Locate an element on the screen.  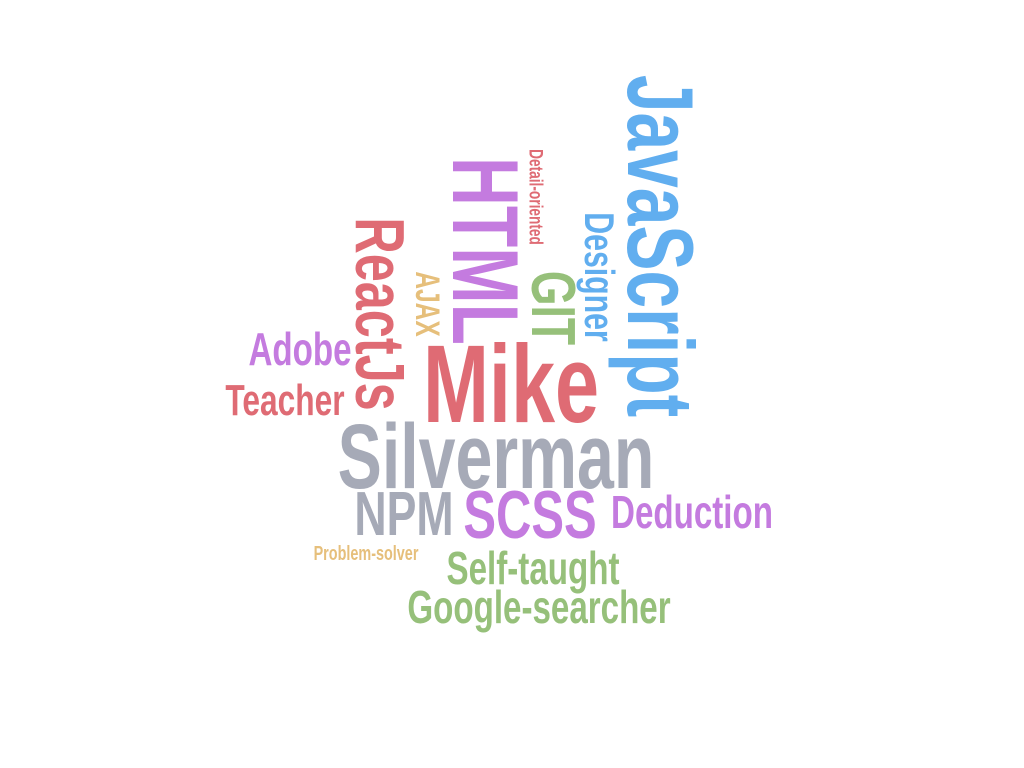
word-google-searcher: Google-searcher is located at coordinates (539, 607).